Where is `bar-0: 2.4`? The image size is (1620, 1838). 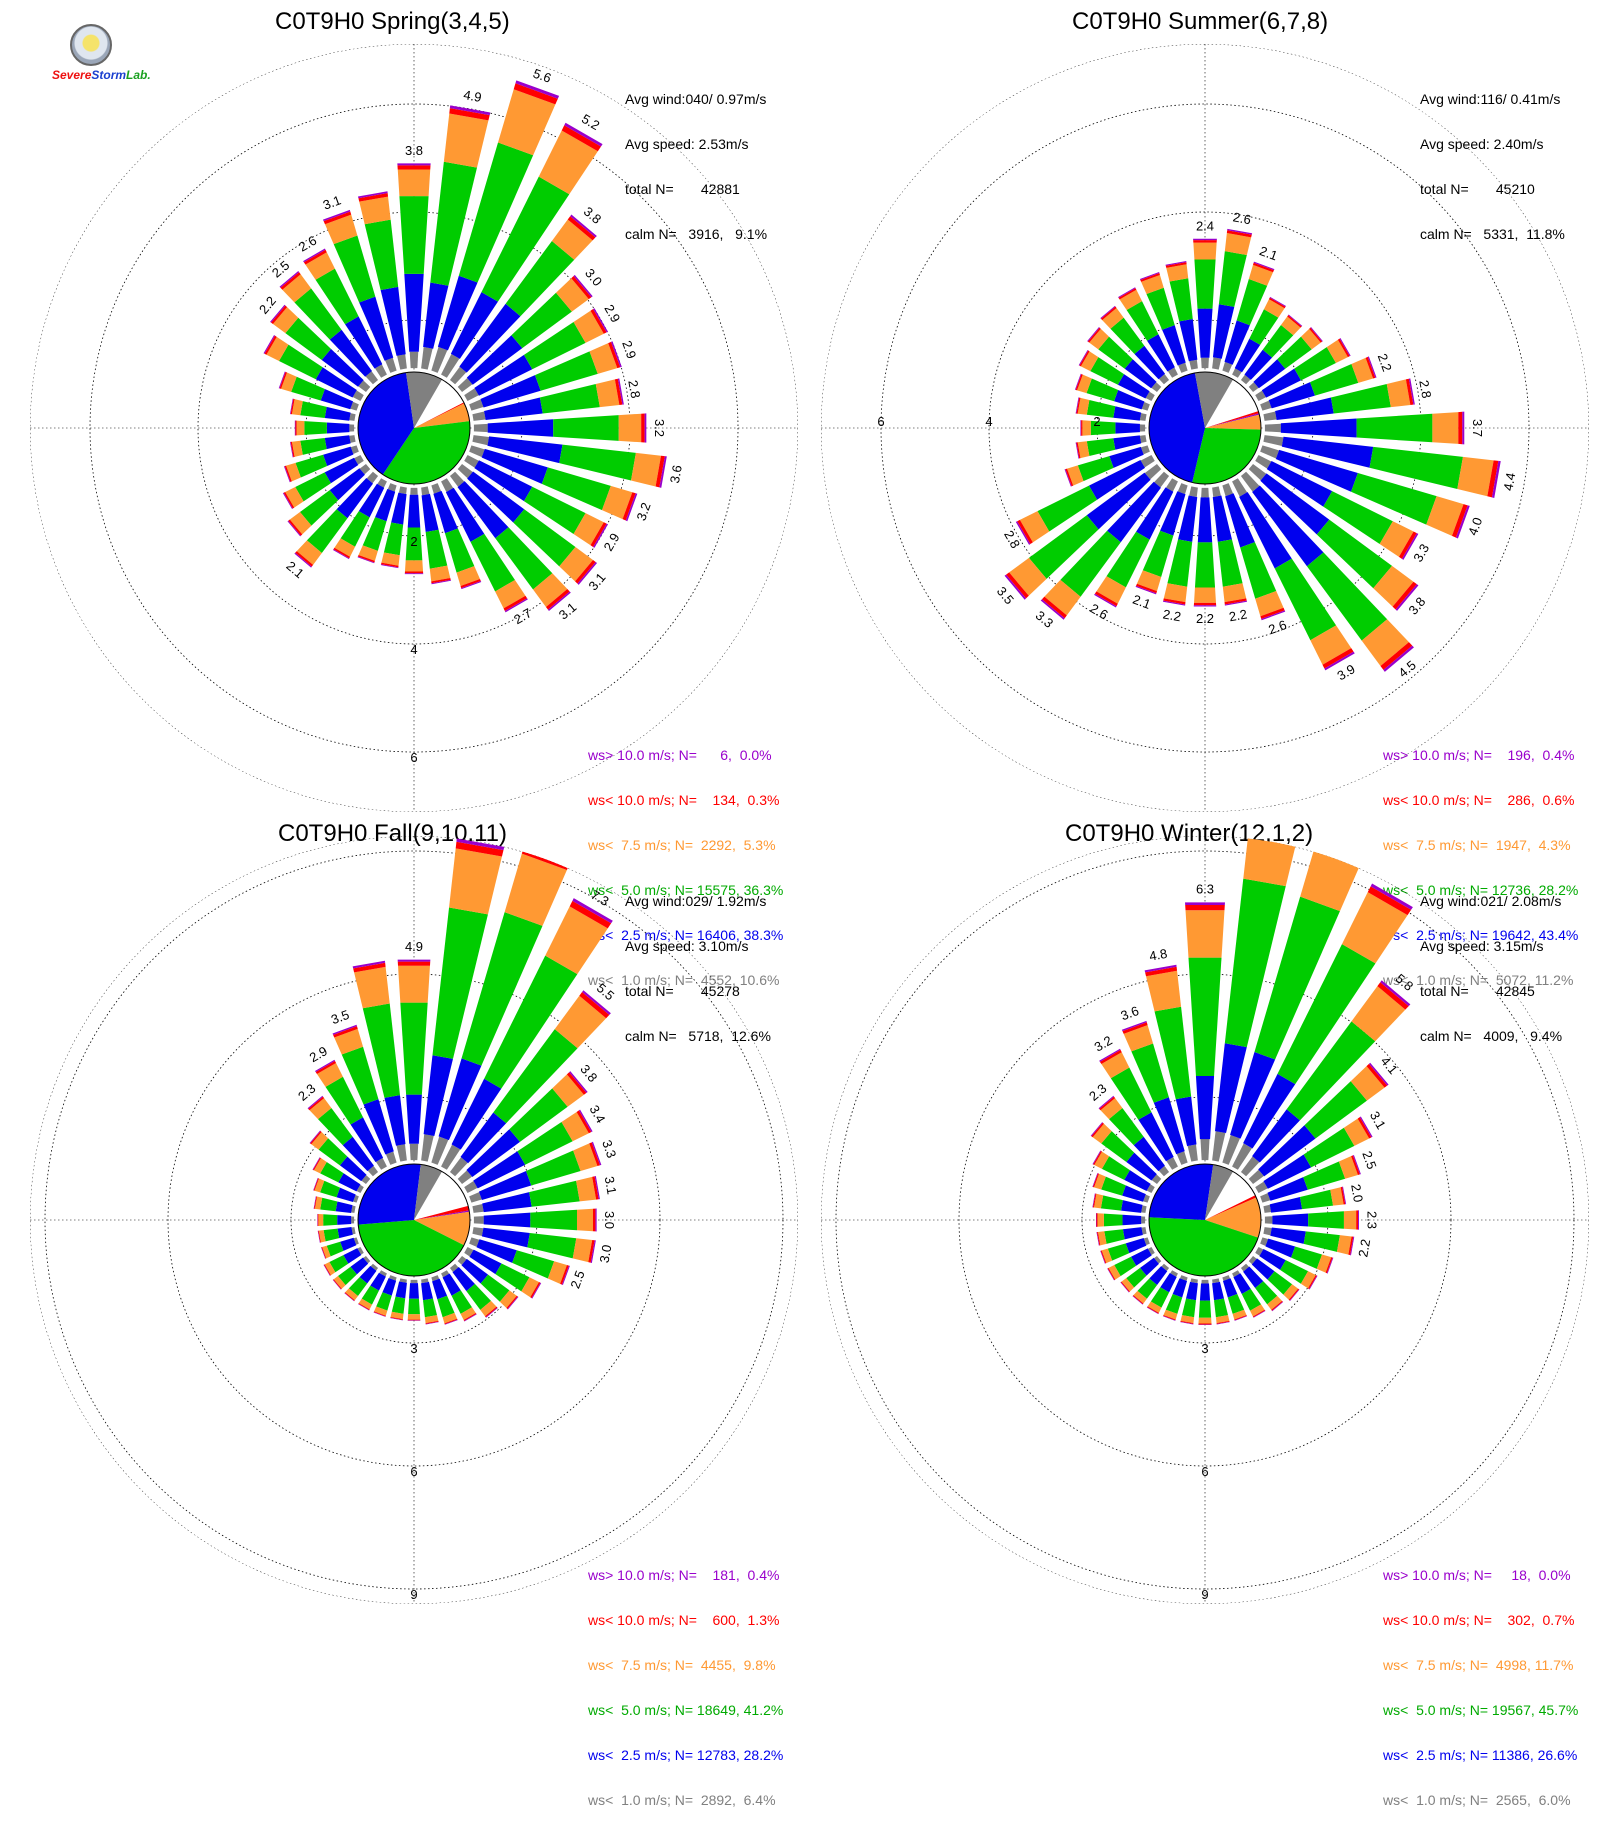 bar-0: 2.4 is located at coordinates (1205, 293).